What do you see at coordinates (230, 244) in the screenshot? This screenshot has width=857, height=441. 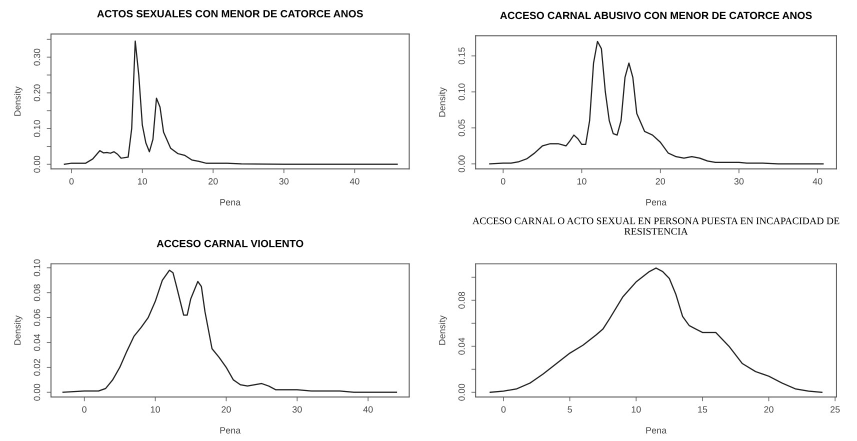 I see `chart-title: ACCESO CARNAL VIOLENTO` at bounding box center [230, 244].